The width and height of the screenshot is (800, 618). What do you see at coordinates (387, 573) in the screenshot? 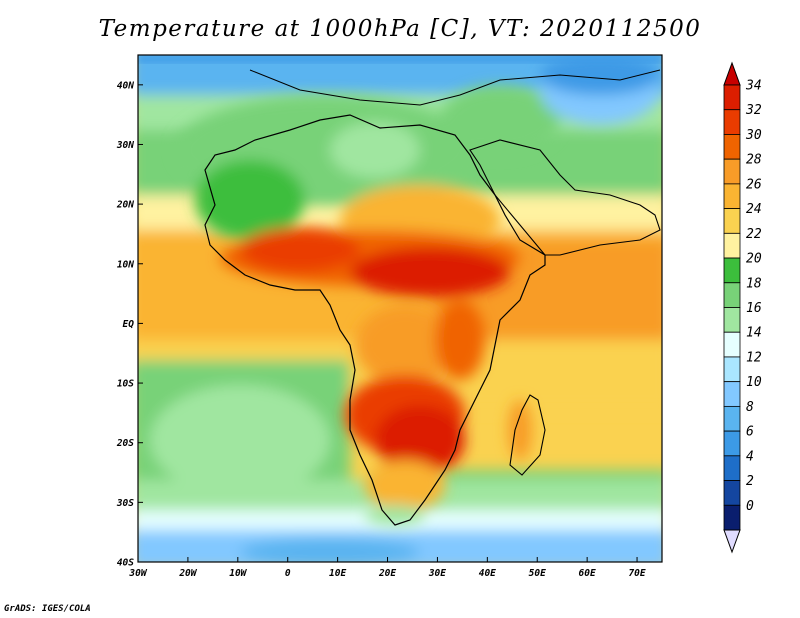
I see `lon-tick-label: 20E` at bounding box center [387, 573].